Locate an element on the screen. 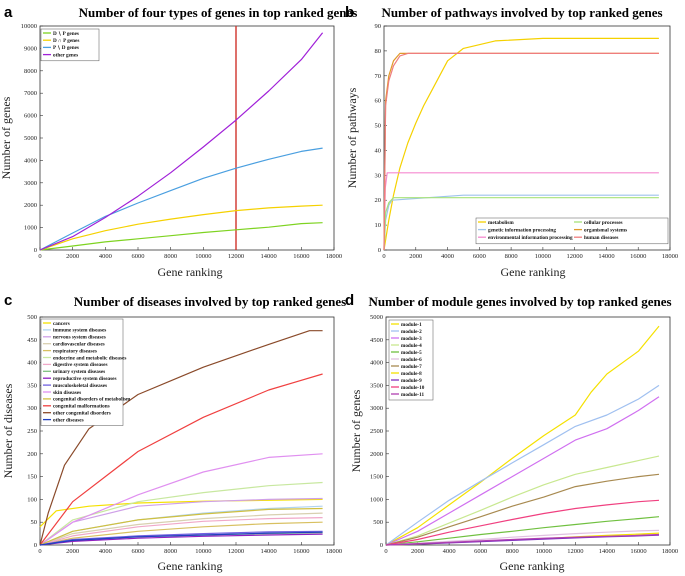 This screenshot has width=685, height=576. series-line-digestive-system-diseases is located at coordinates (181, 531).